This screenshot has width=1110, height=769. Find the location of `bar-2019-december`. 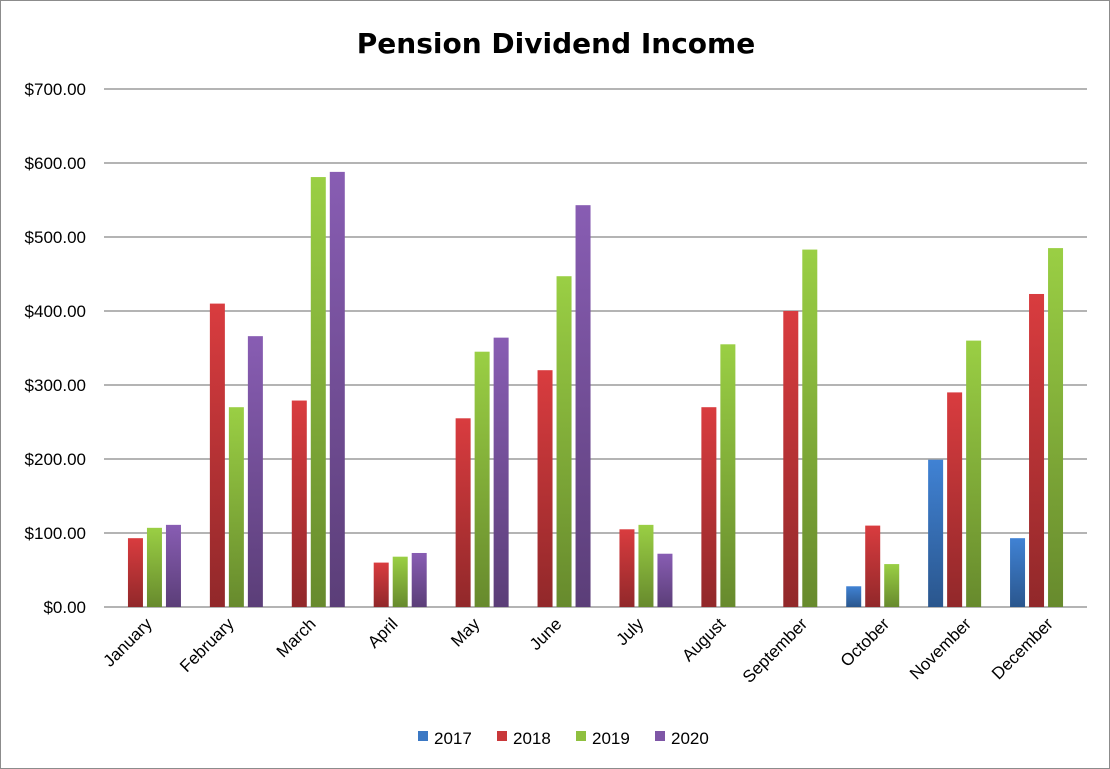

bar-2019-december is located at coordinates (1056, 427).